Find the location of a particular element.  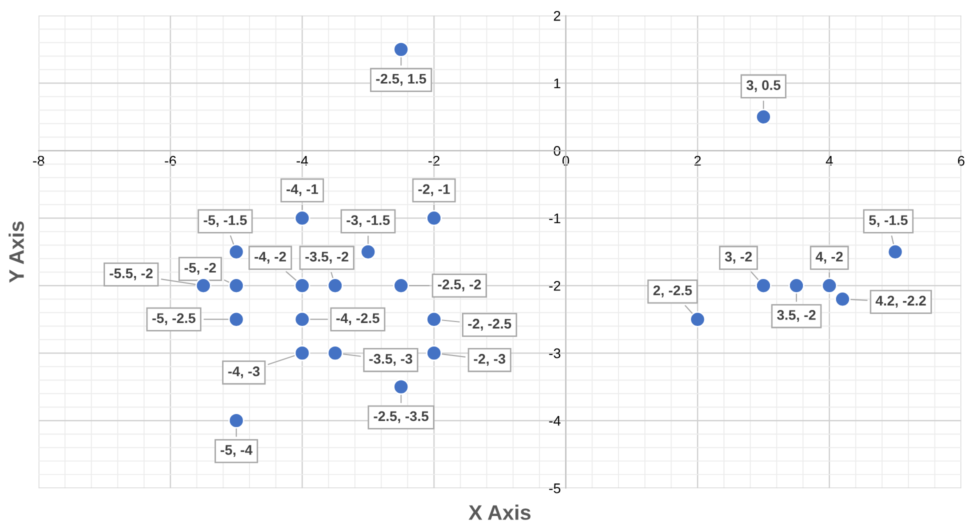

data-label: 2, -2.5 is located at coordinates (672, 291).